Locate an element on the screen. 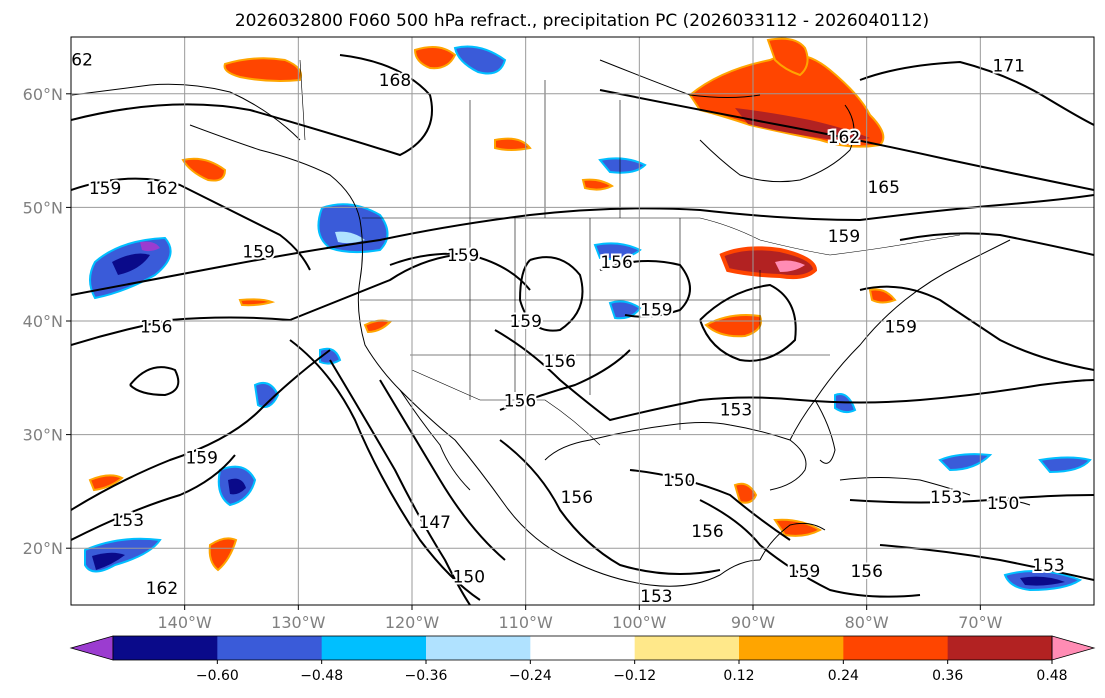 The height and width of the screenshot is (698, 1105). border-us-canada is located at coordinates (661, 236).